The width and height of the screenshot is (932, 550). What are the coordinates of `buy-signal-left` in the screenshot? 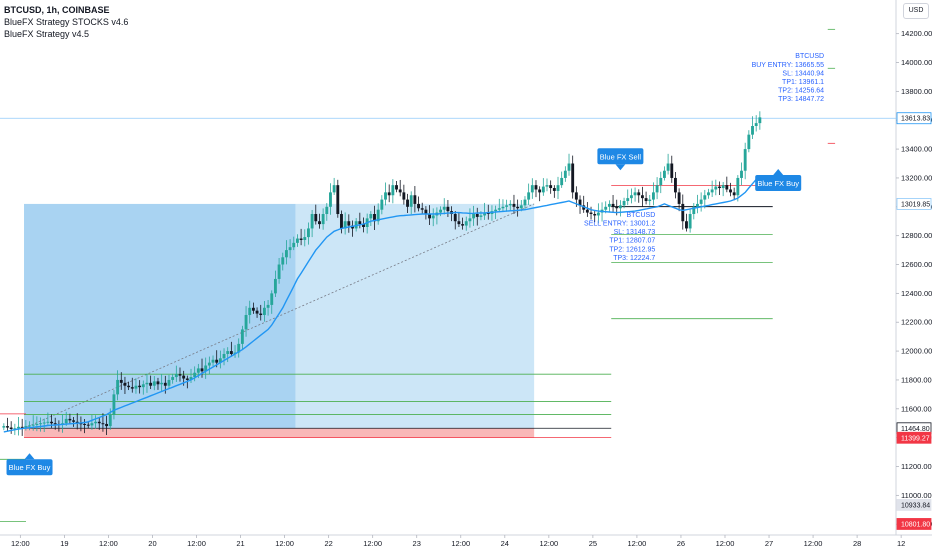 It's located at (29, 464).